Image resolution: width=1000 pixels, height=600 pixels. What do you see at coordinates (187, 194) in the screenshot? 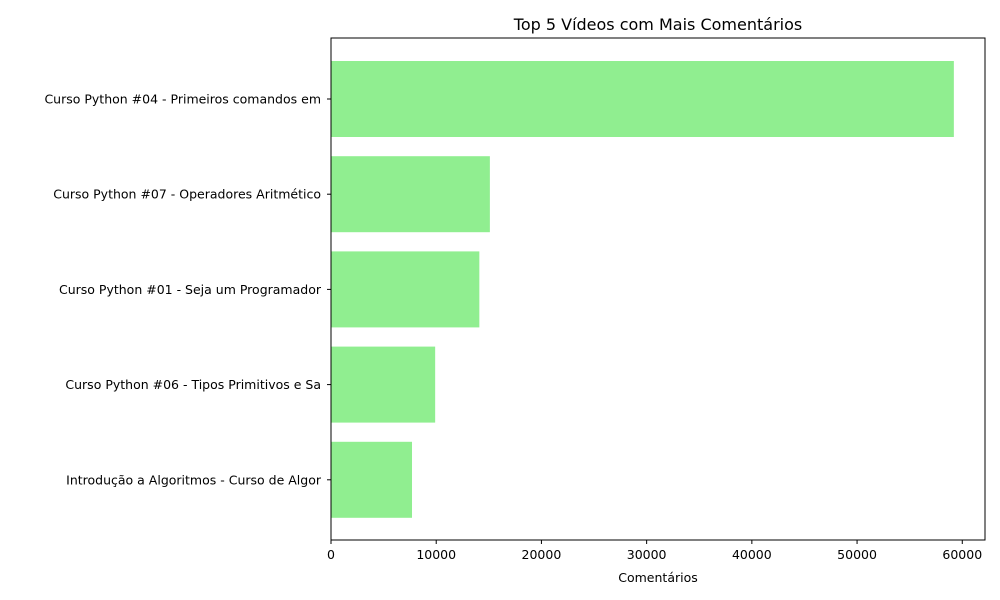
I see `y-tick-label: Curso Python #07 - Operadores Aritmético` at bounding box center [187, 194].